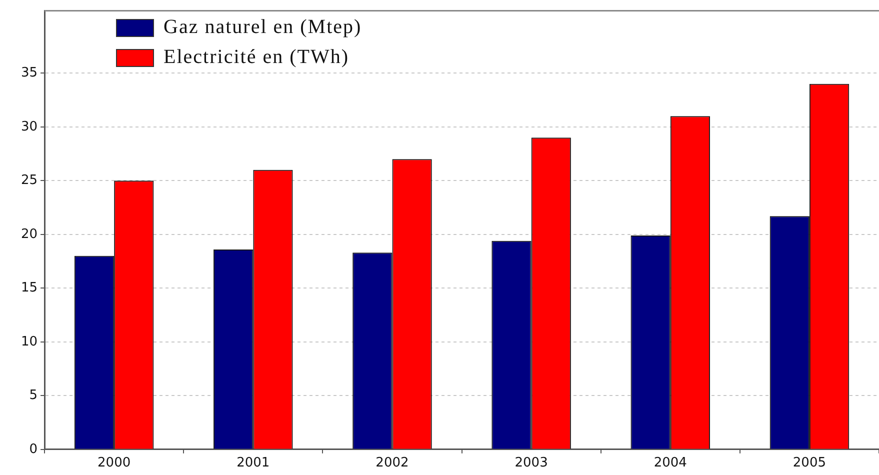  I want to click on y-tick-label: 20, so click(29, 234).